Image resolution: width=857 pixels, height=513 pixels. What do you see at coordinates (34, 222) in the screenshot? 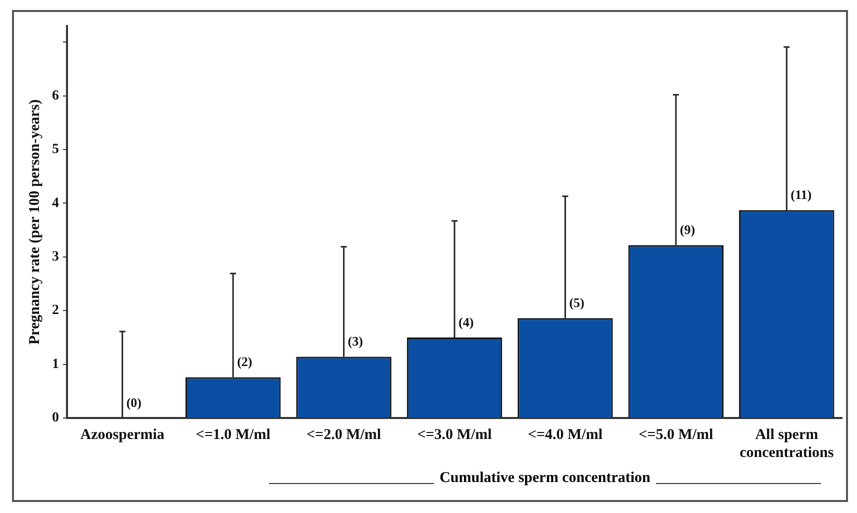
I see `y-axis-title: Pregnancy rate (per 100 person-years)` at bounding box center [34, 222].